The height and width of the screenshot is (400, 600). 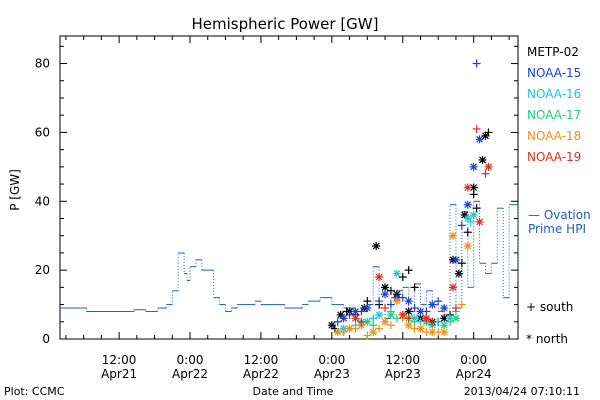 What do you see at coordinates (42, 132) in the screenshot?
I see `y-tick-label: 60` at bounding box center [42, 132].